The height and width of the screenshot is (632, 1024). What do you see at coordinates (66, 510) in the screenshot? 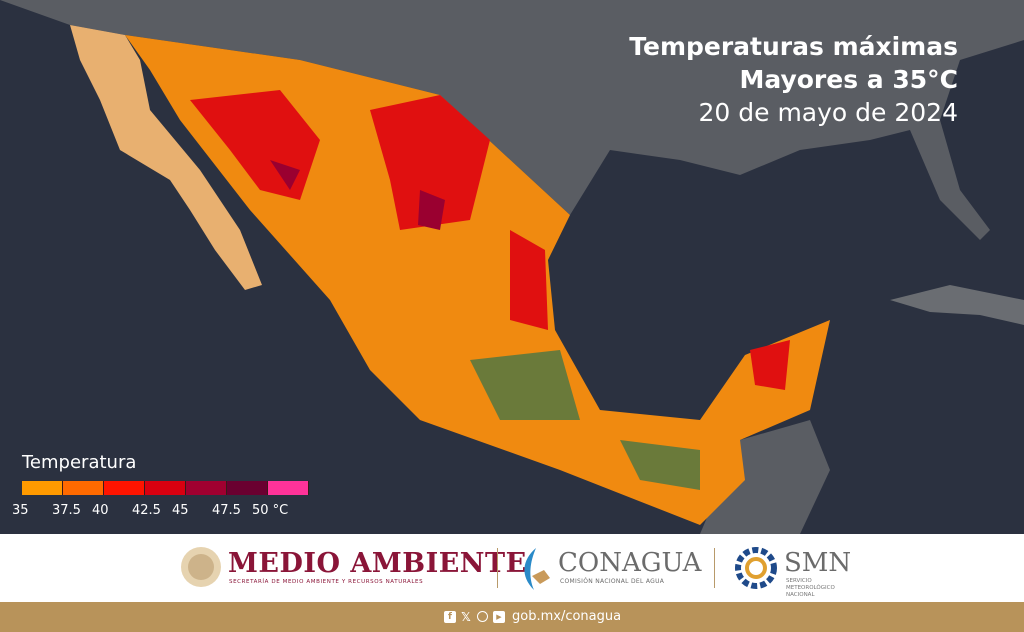
I see `legend-tick: 37.5` at bounding box center [66, 510].